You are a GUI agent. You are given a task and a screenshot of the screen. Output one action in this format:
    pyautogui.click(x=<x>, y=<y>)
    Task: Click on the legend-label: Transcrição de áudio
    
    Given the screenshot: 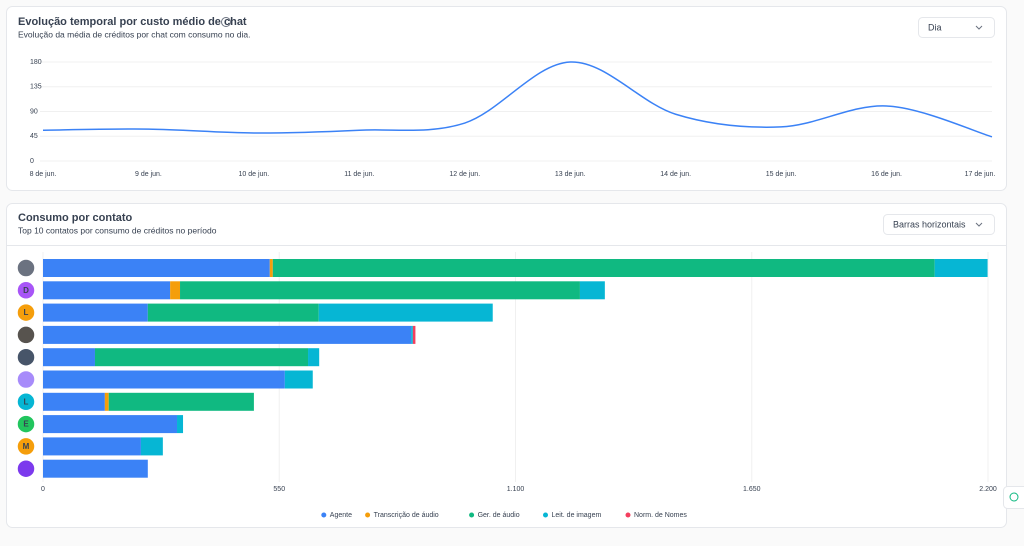 What is the action you would take?
    pyautogui.click(x=406, y=515)
    